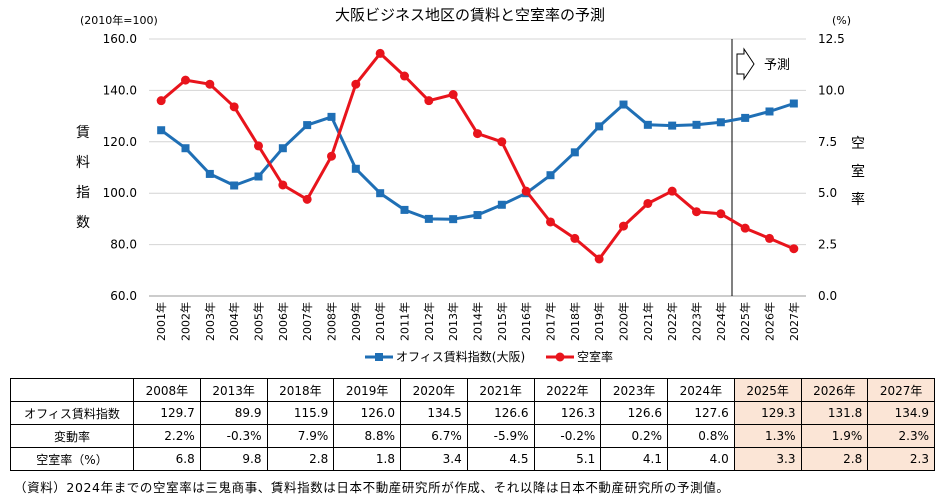 The height and width of the screenshot is (499, 941). I want to click on right-tick-label: 2.5, so click(827, 245).